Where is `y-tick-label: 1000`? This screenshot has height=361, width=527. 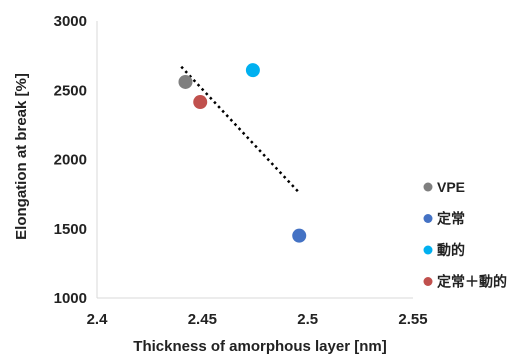 y-tick-label: 1000 is located at coordinates (70, 298).